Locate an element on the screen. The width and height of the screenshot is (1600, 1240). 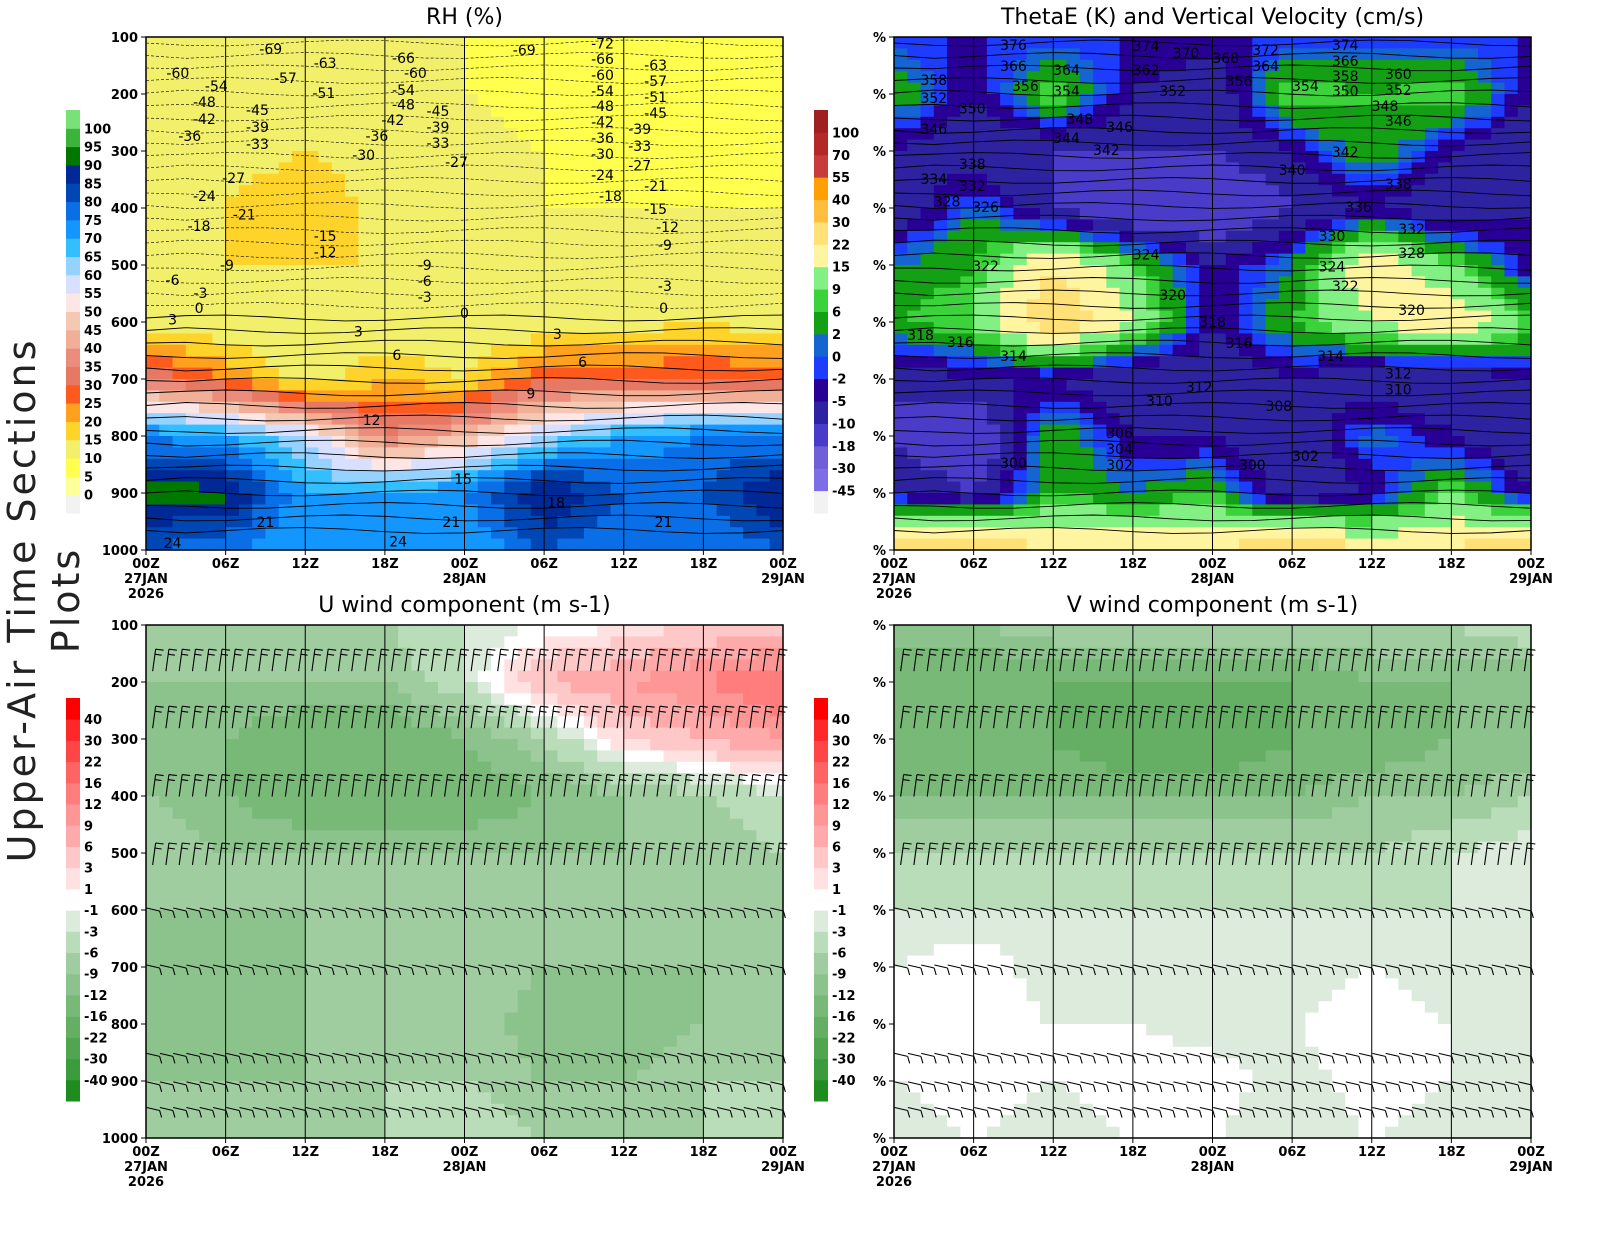
x-tick-label: 12Z is located at coordinates (1372, 564).